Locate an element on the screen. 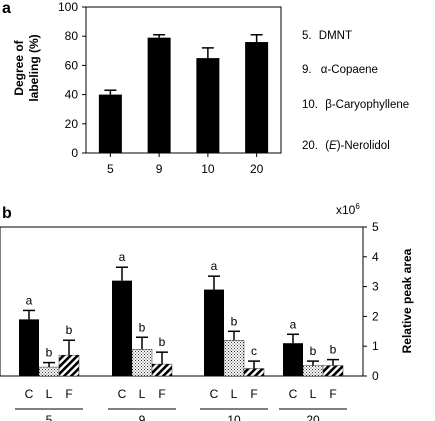 This screenshot has height=421, width=435. panel-a-y-axis-title-line2: labeling (%) is located at coordinates (34, 67).